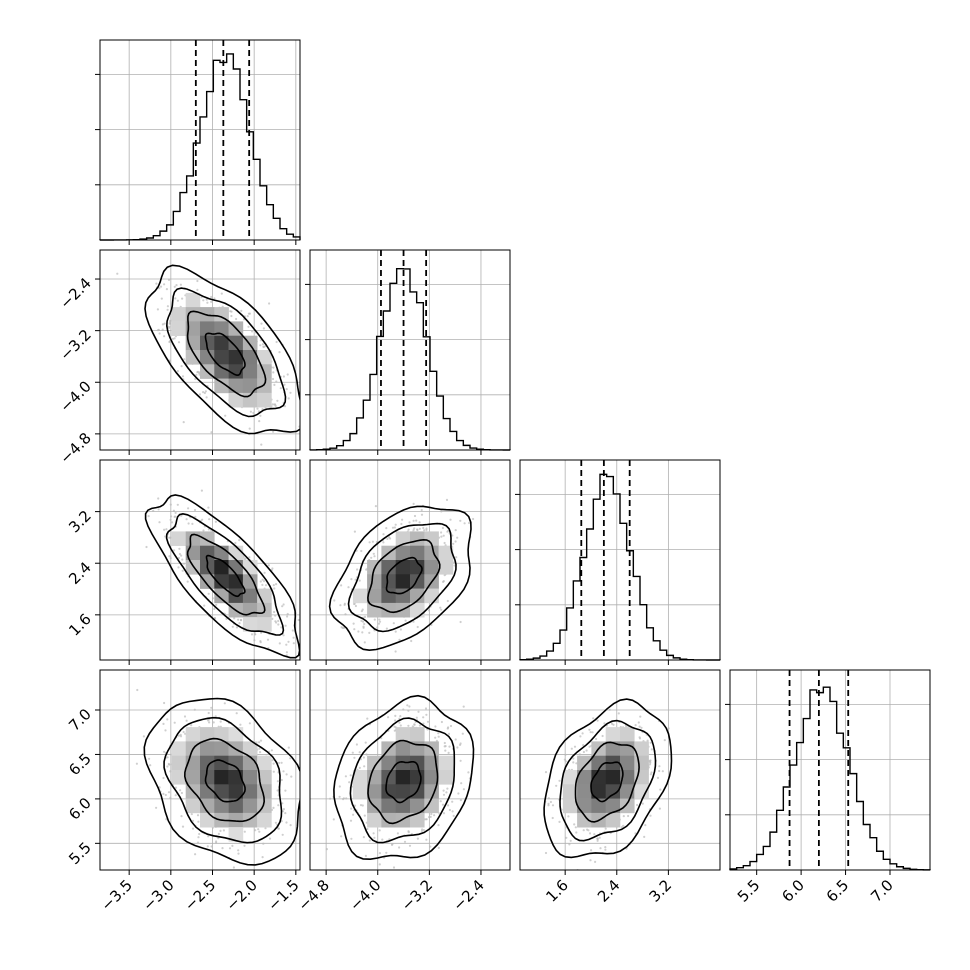 This screenshot has width=970, height=970. Describe the element at coordinates (75, 448) in the screenshot. I see `y-tick-label: −4.8` at that location.